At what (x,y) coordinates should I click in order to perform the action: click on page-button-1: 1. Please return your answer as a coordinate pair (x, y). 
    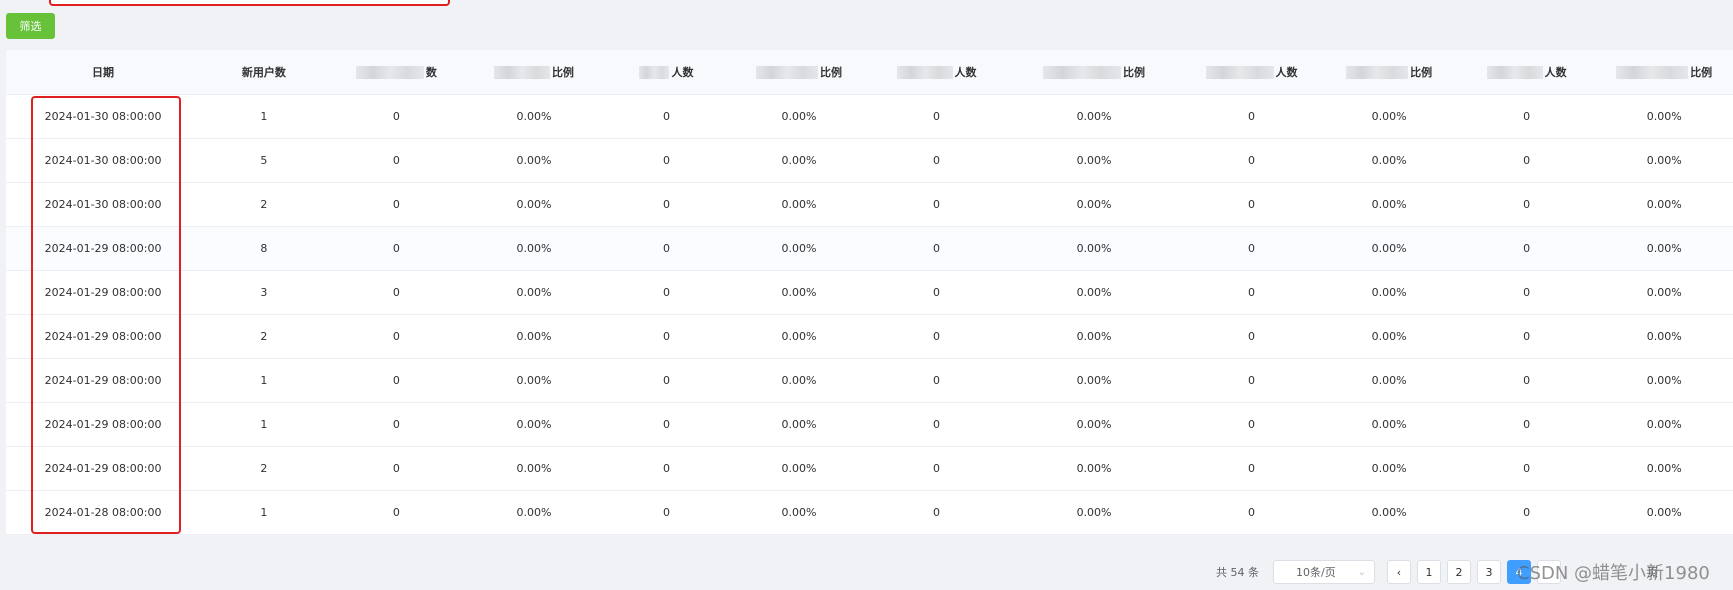
    Looking at the image, I should click on (1429, 572).